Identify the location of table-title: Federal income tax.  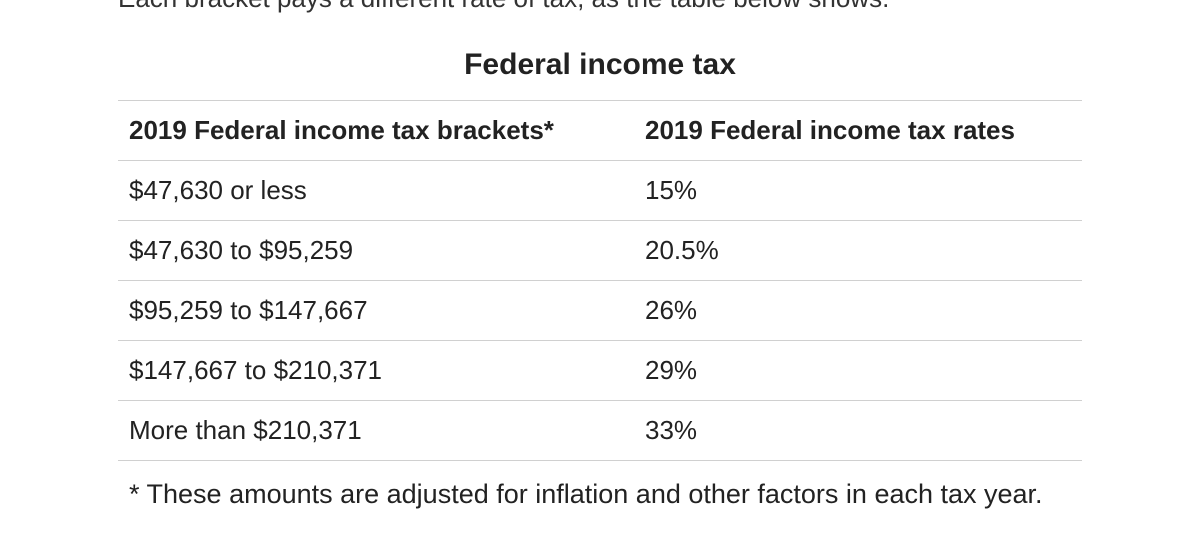
(600, 64).